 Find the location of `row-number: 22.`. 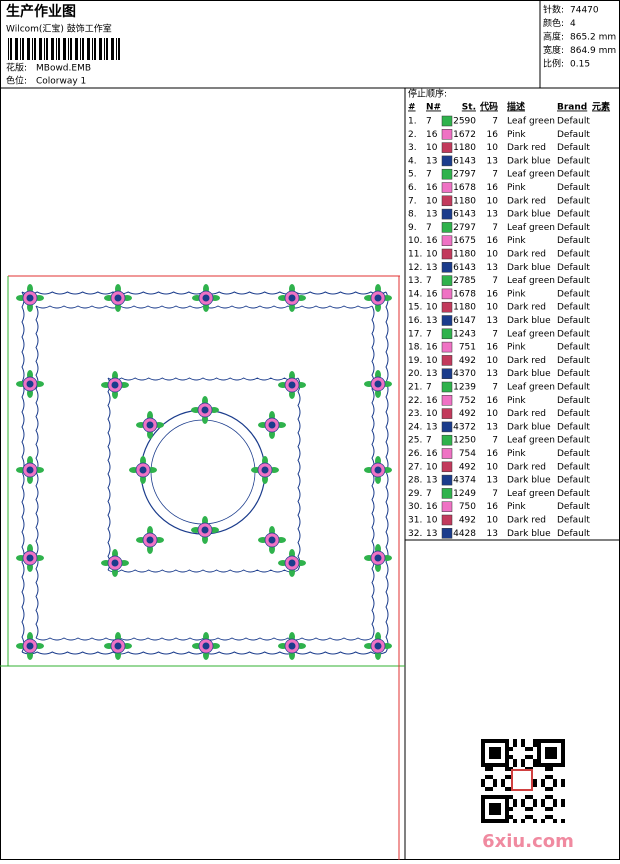

row-number: 22. is located at coordinates (415, 401).